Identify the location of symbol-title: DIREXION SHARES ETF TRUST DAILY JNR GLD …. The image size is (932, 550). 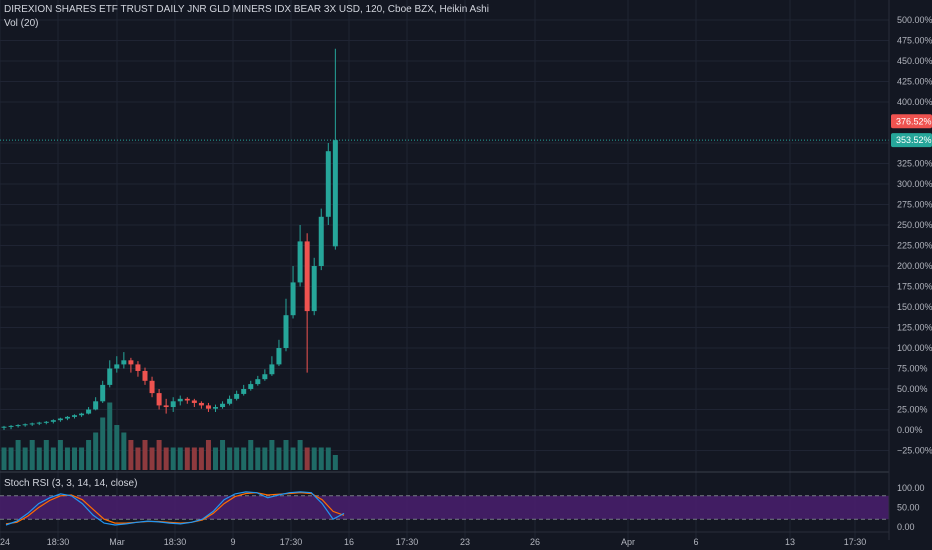
(246, 9).